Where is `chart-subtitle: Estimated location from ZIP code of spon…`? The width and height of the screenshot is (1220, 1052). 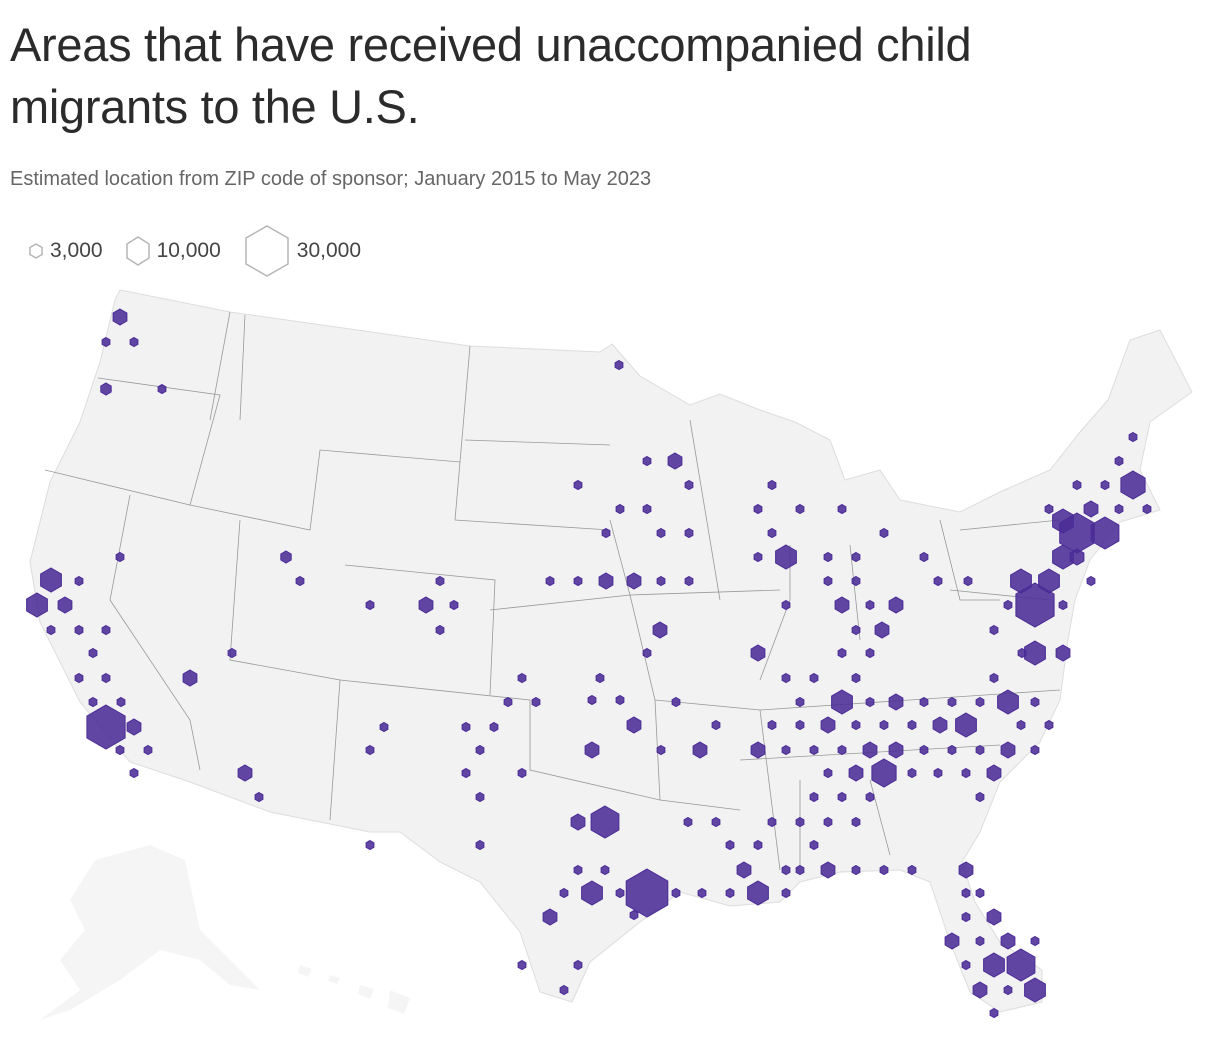 chart-subtitle: Estimated location from ZIP code of spon… is located at coordinates (331, 179).